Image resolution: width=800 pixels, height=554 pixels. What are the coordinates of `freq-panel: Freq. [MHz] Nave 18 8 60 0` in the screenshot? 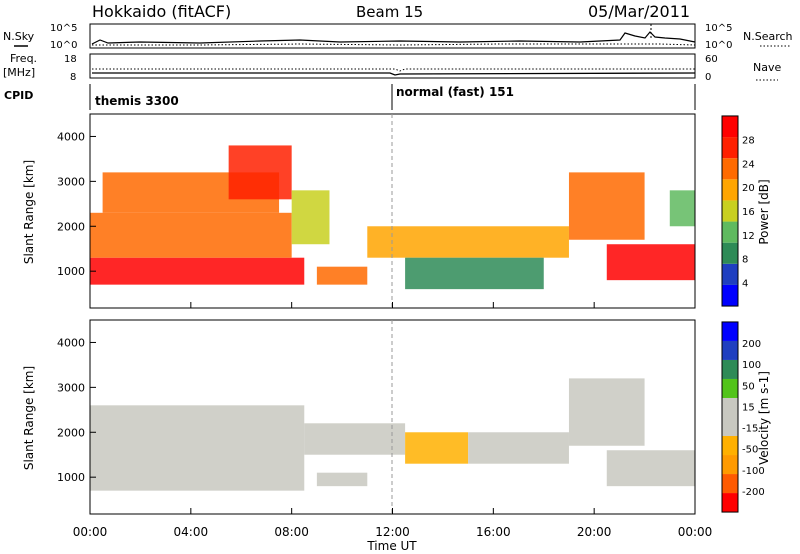 It's located at (392, 67).